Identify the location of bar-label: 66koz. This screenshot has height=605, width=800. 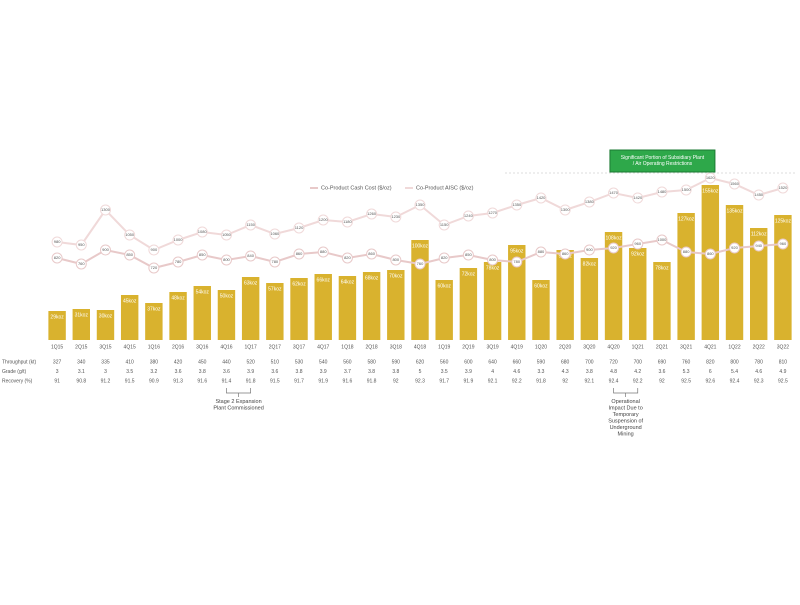
(324, 280).